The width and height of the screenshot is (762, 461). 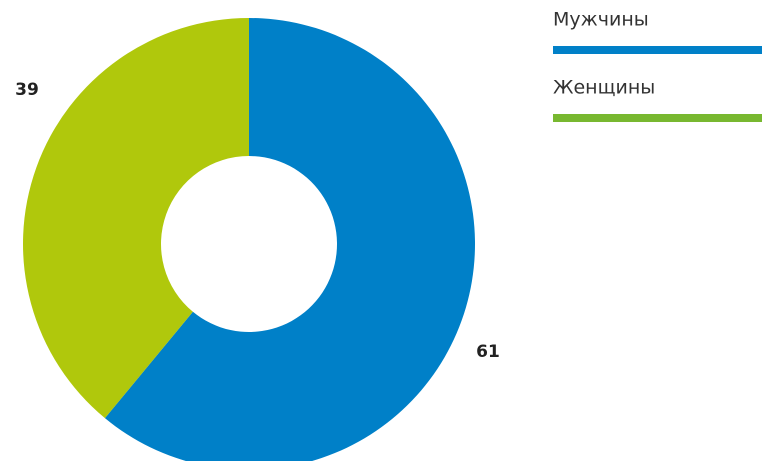 What do you see at coordinates (604, 88) in the screenshot?
I see `legend-label: Женщины` at bounding box center [604, 88].